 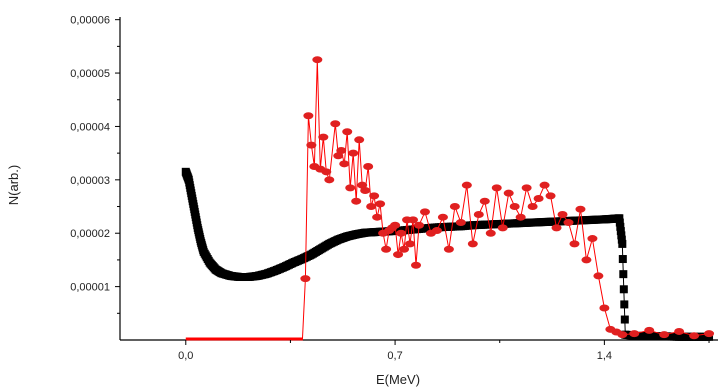 I want to click on x-tick-label: 0,7, so click(x=394, y=356).